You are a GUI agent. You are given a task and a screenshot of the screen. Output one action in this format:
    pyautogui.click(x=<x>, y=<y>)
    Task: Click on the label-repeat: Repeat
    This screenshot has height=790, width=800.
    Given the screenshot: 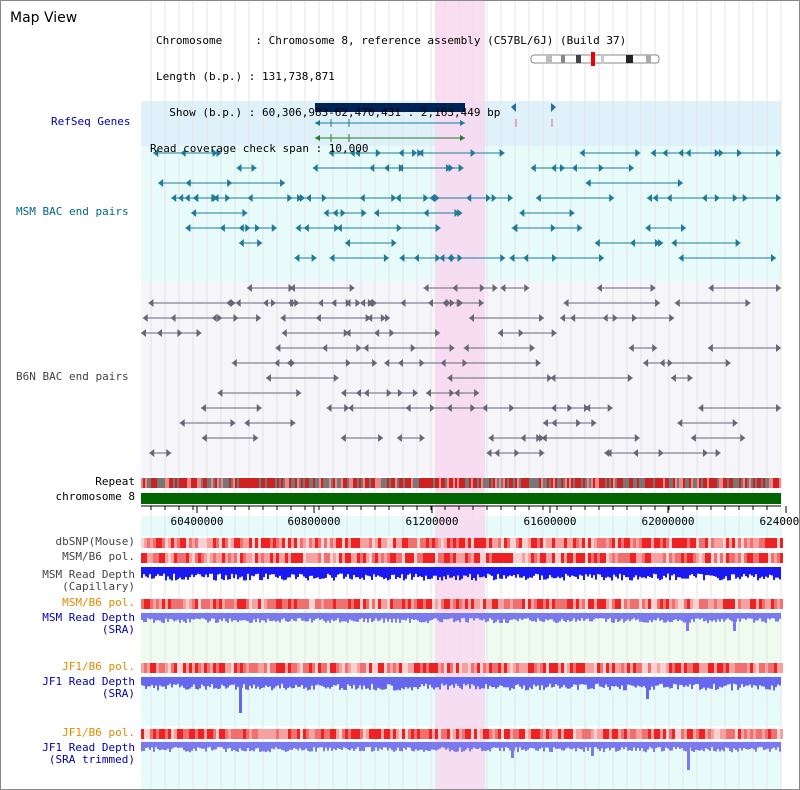 What is the action you would take?
    pyautogui.click(x=115, y=481)
    